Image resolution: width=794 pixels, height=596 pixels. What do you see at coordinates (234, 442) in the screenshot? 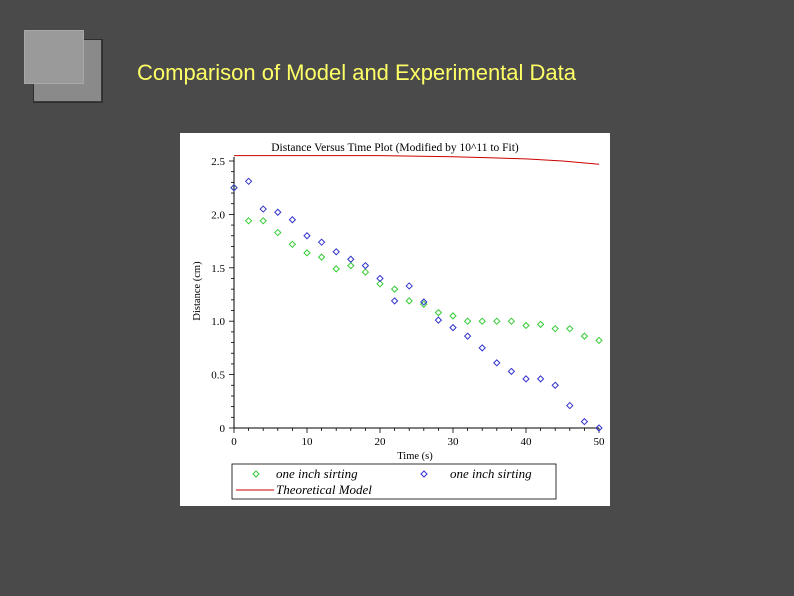
I see `x-tick-label: 0` at bounding box center [234, 442].